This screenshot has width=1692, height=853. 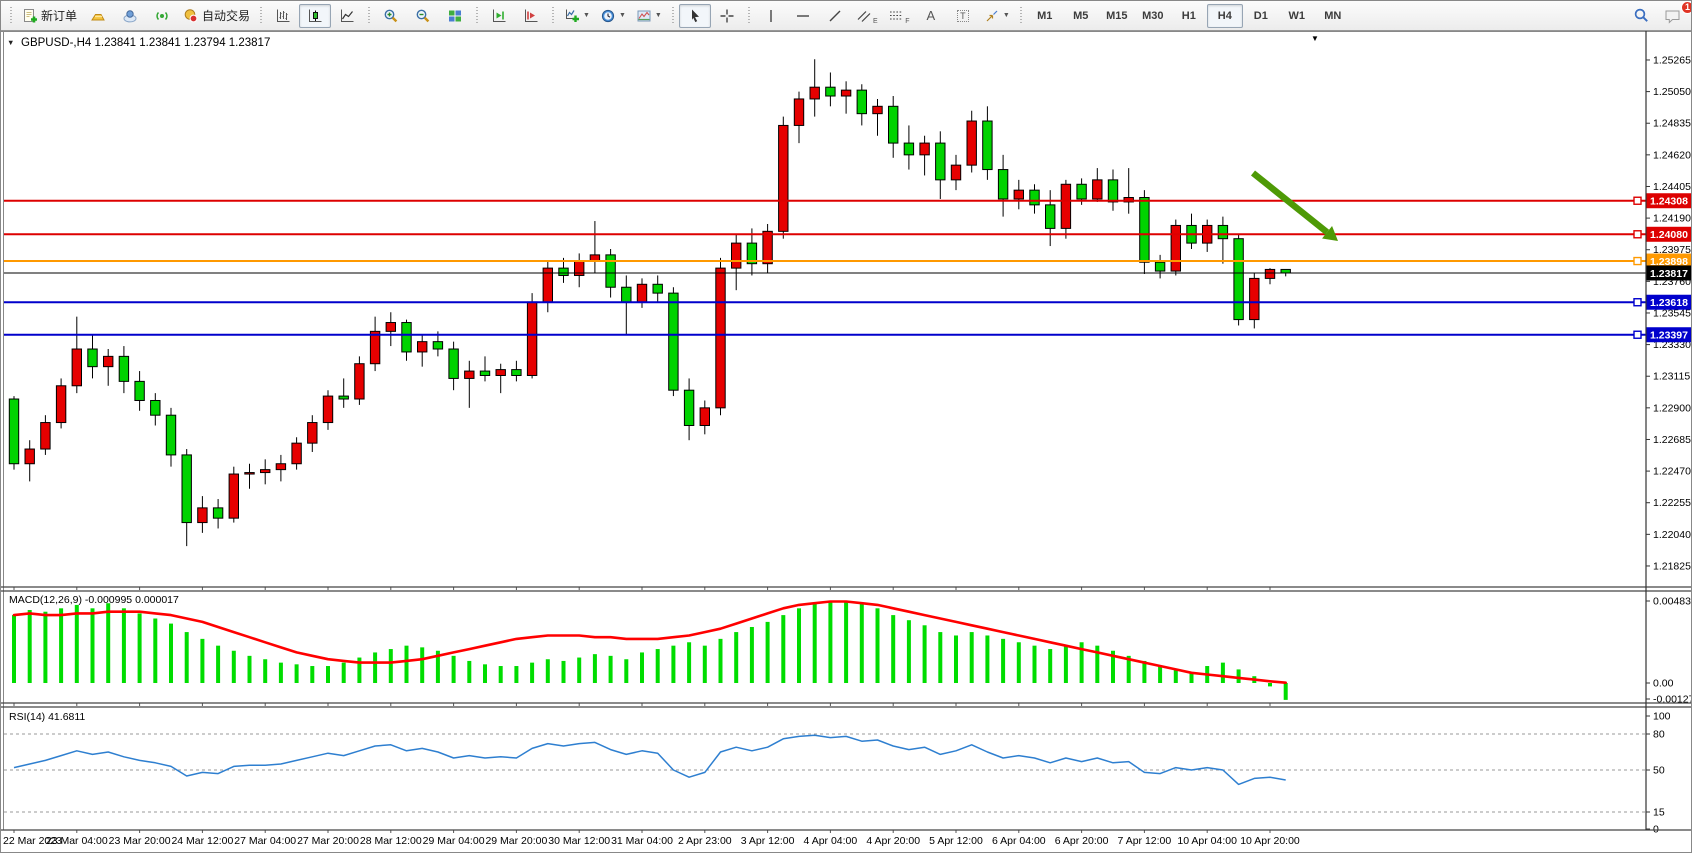 I want to click on svg-text: 23 Mar 20:00, so click(x=140, y=841).